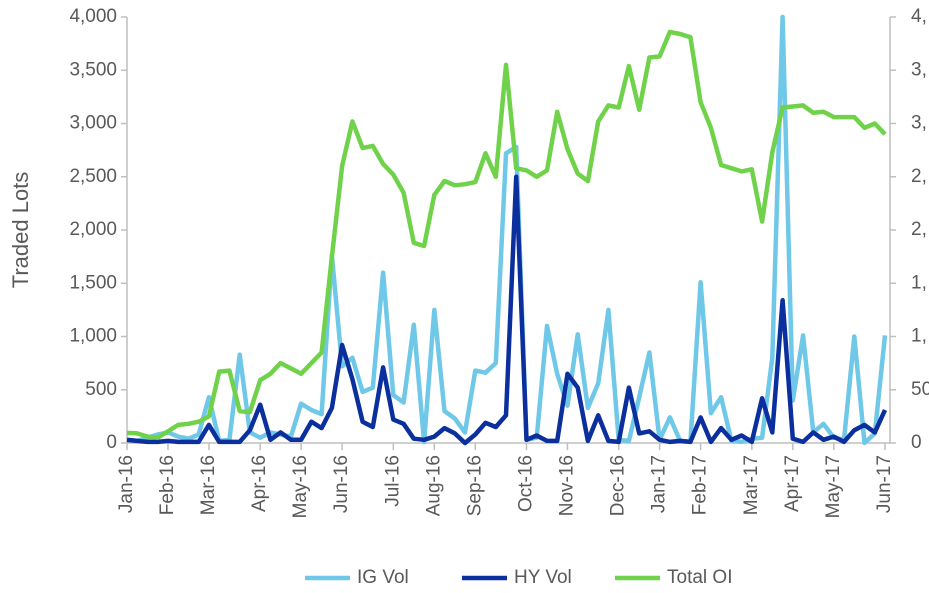 The image size is (929, 593). I want to click on x-tick-label: Mar-17, so click(751, 485).